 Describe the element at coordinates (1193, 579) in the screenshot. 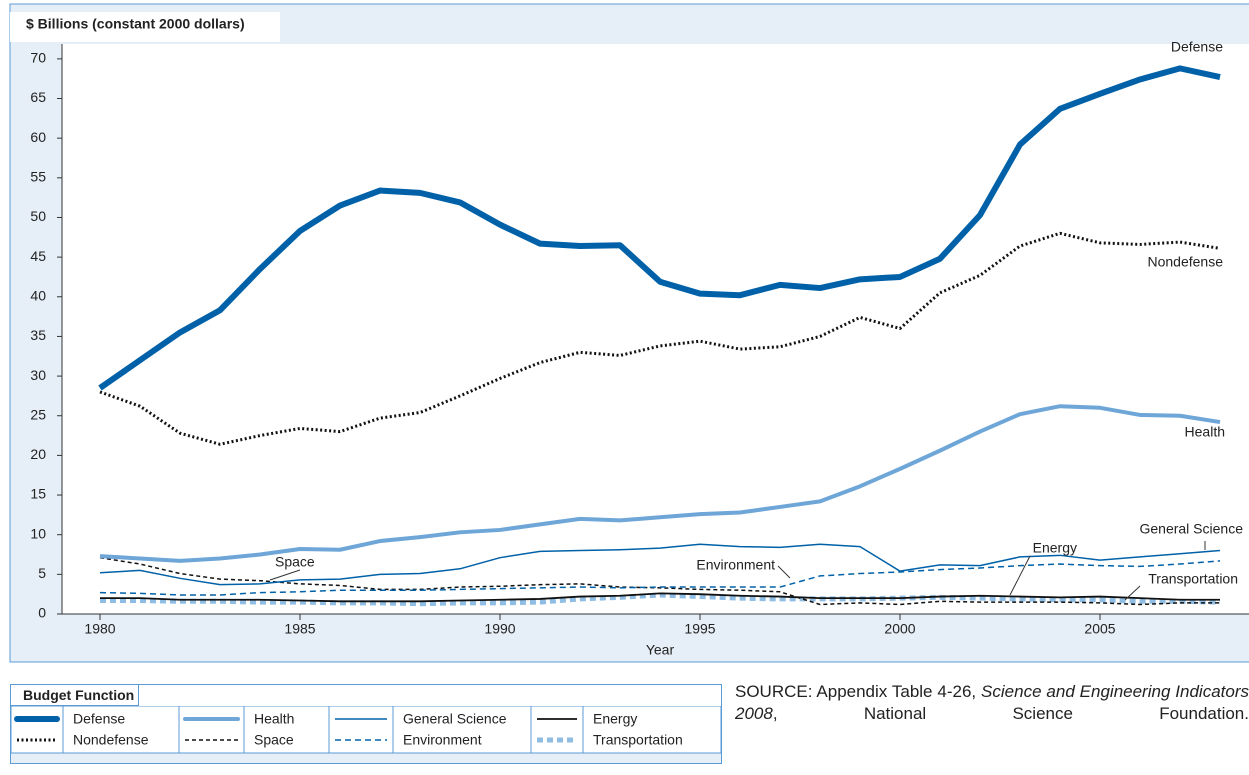

I see `line-label: Transportation` at that location.